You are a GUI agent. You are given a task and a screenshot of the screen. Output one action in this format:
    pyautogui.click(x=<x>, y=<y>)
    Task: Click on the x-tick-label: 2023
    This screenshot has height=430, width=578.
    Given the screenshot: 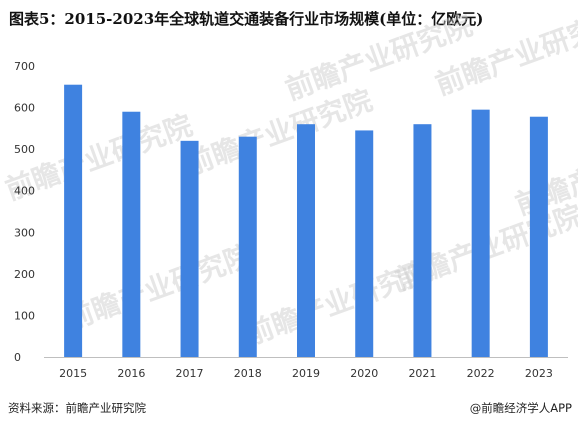 What is the action you would take?
    pyautogui.click(x=539, y=373)
    